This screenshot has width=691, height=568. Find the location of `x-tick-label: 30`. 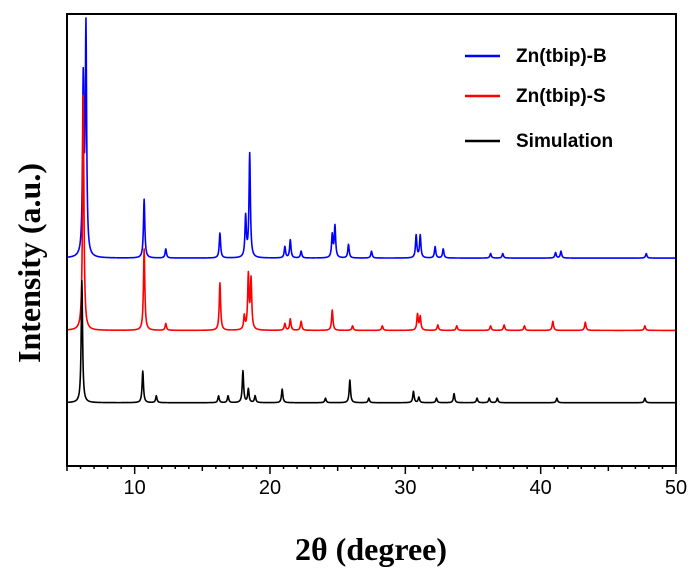

x-tick-label: 30 is located at coordinates (405, 488).